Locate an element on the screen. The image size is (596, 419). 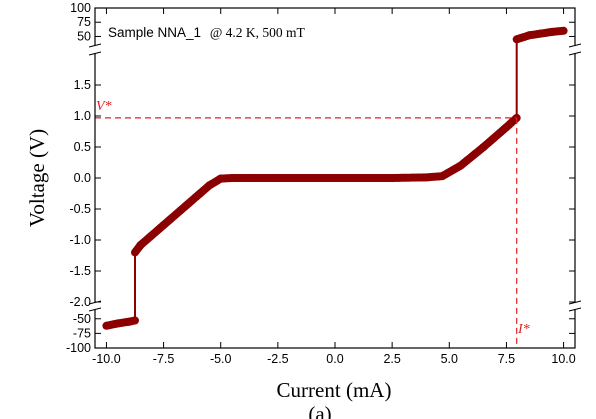
y-tick-label: 1.5 is located at coordinates (82, 85).